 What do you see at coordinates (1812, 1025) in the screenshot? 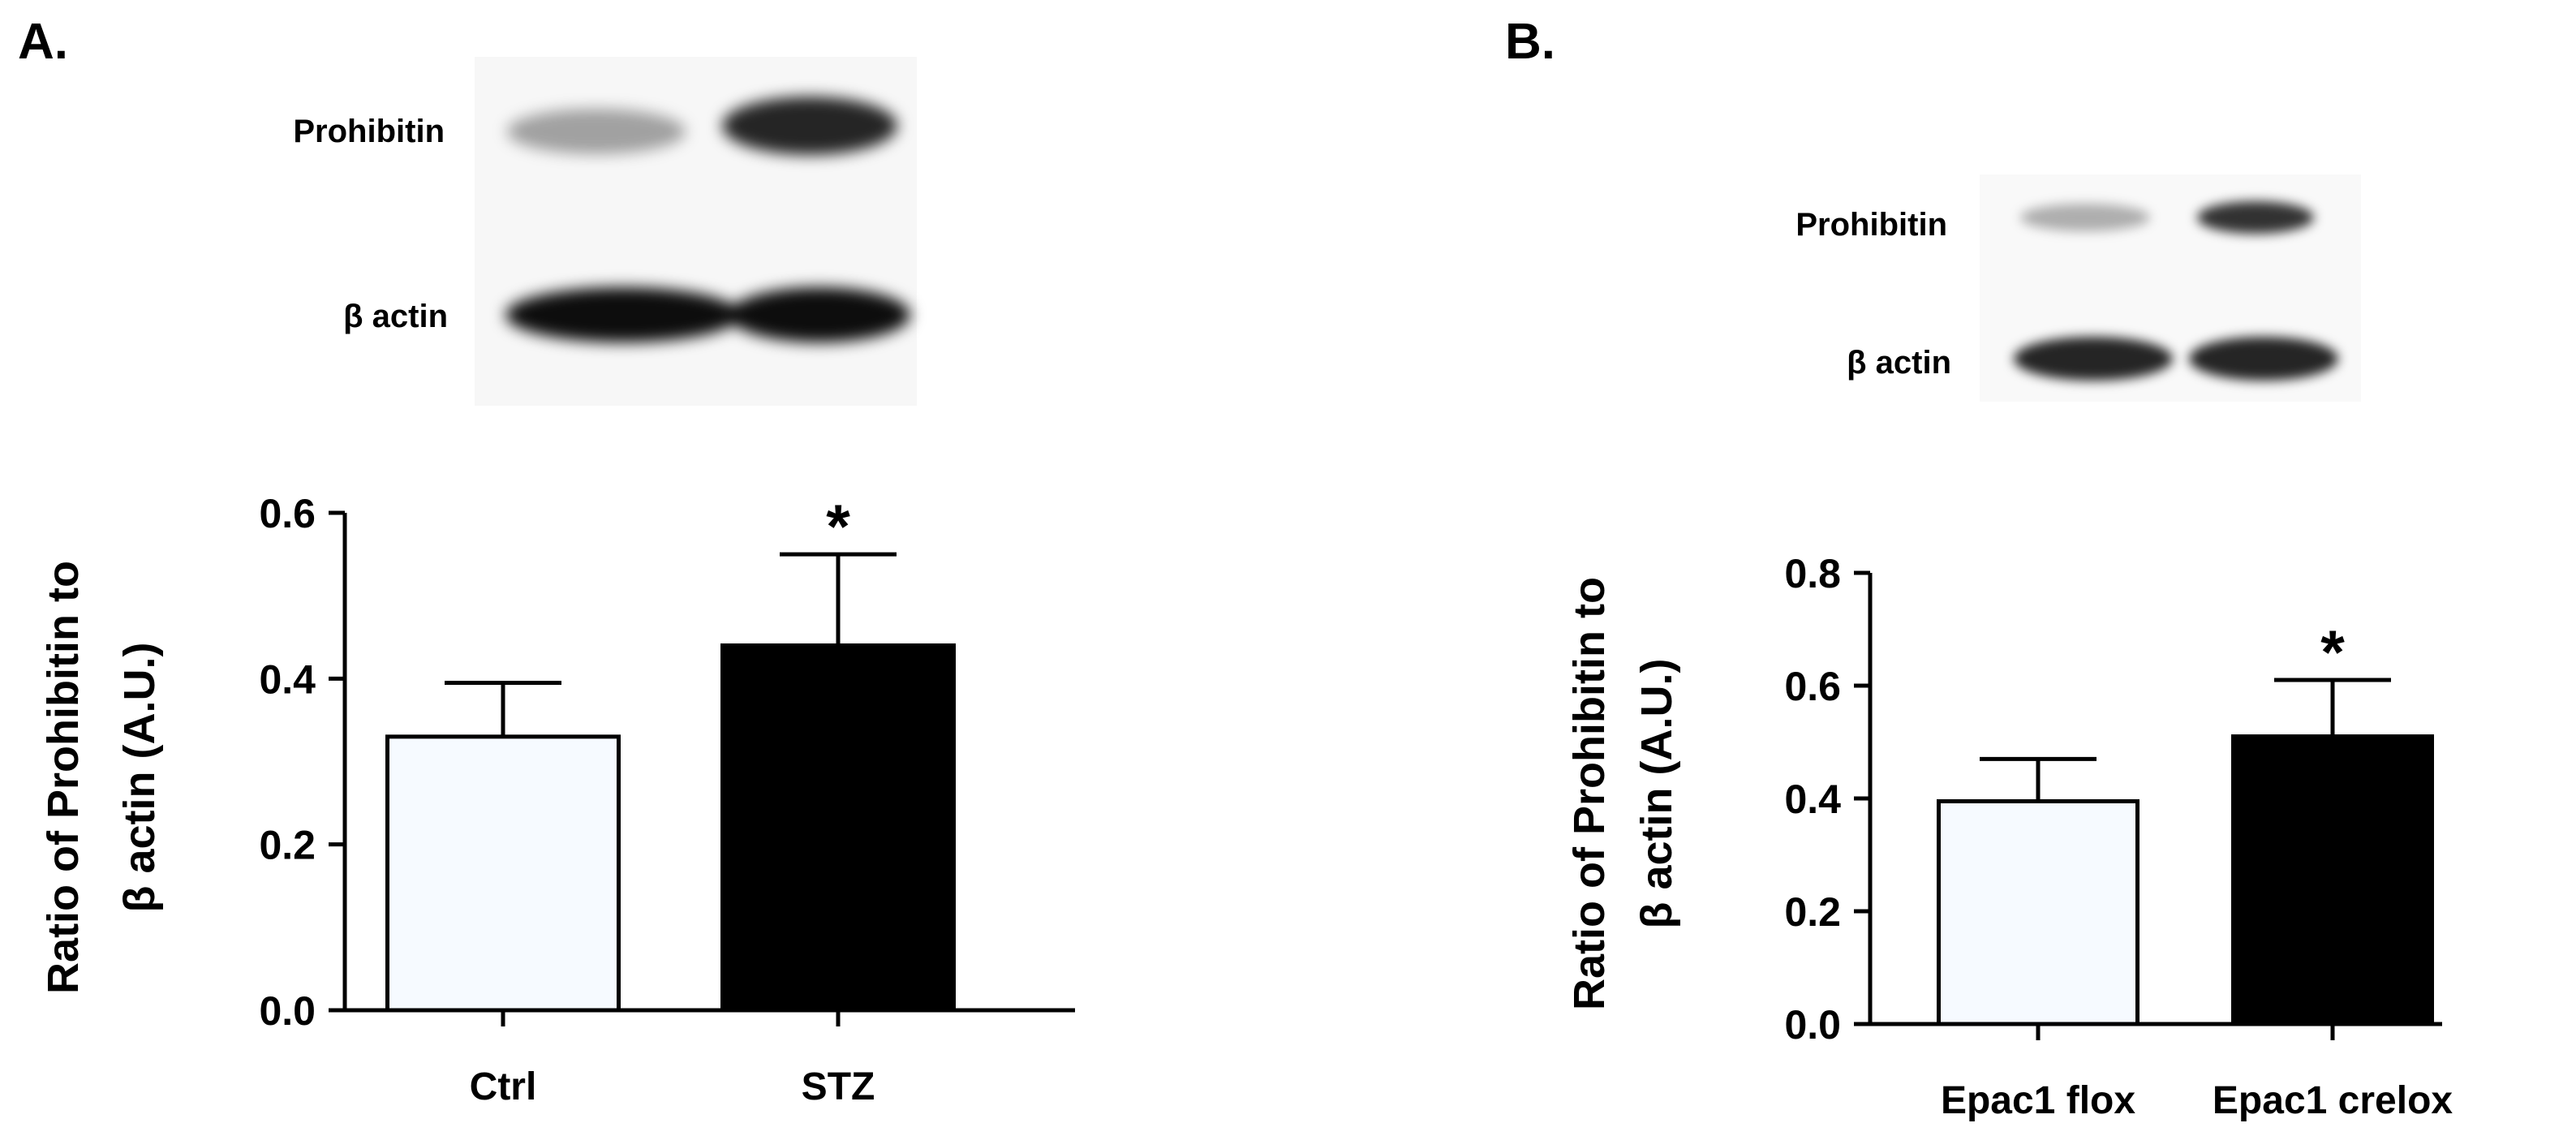
I see `panel-b-y-tick-label: 0.0` at bounding box center [1812, 1025].